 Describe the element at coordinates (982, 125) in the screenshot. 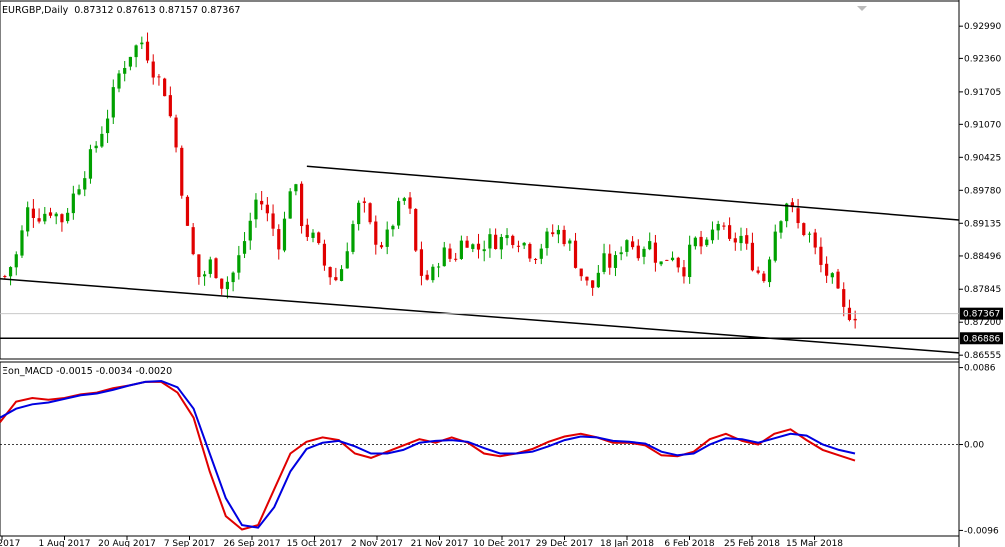

I see `price-tick-label: 0.91070` at that location.